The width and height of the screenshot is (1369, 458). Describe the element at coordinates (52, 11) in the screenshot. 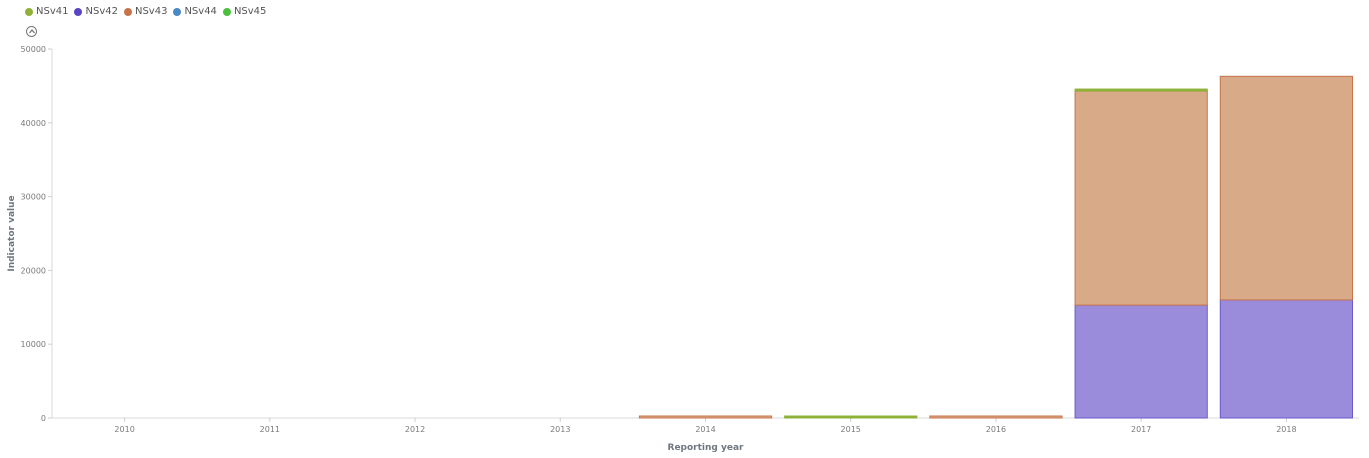

I see `legend-label: NSv41` at that location.